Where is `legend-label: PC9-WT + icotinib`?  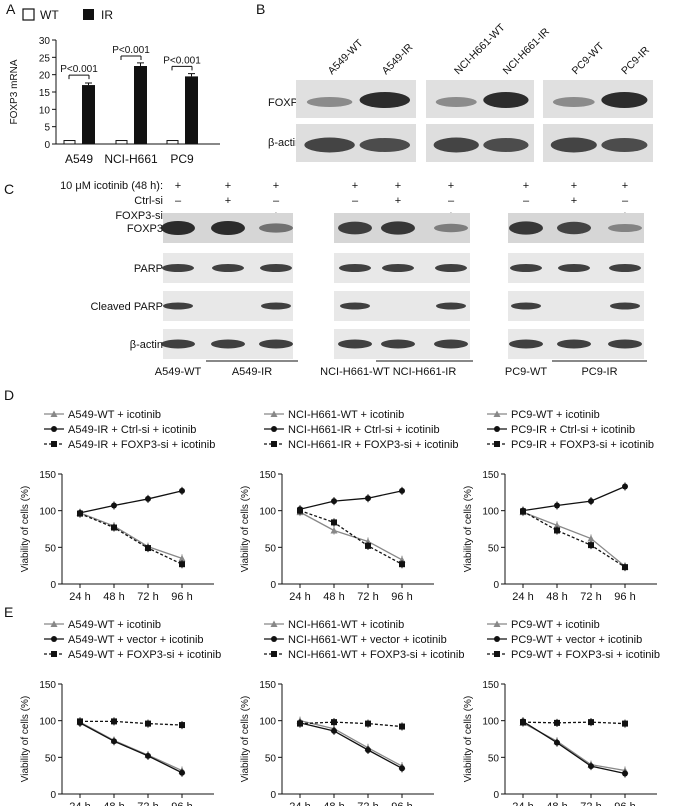 legend-label: PC9-WT + icotinib is located at coordinates (555, 625).